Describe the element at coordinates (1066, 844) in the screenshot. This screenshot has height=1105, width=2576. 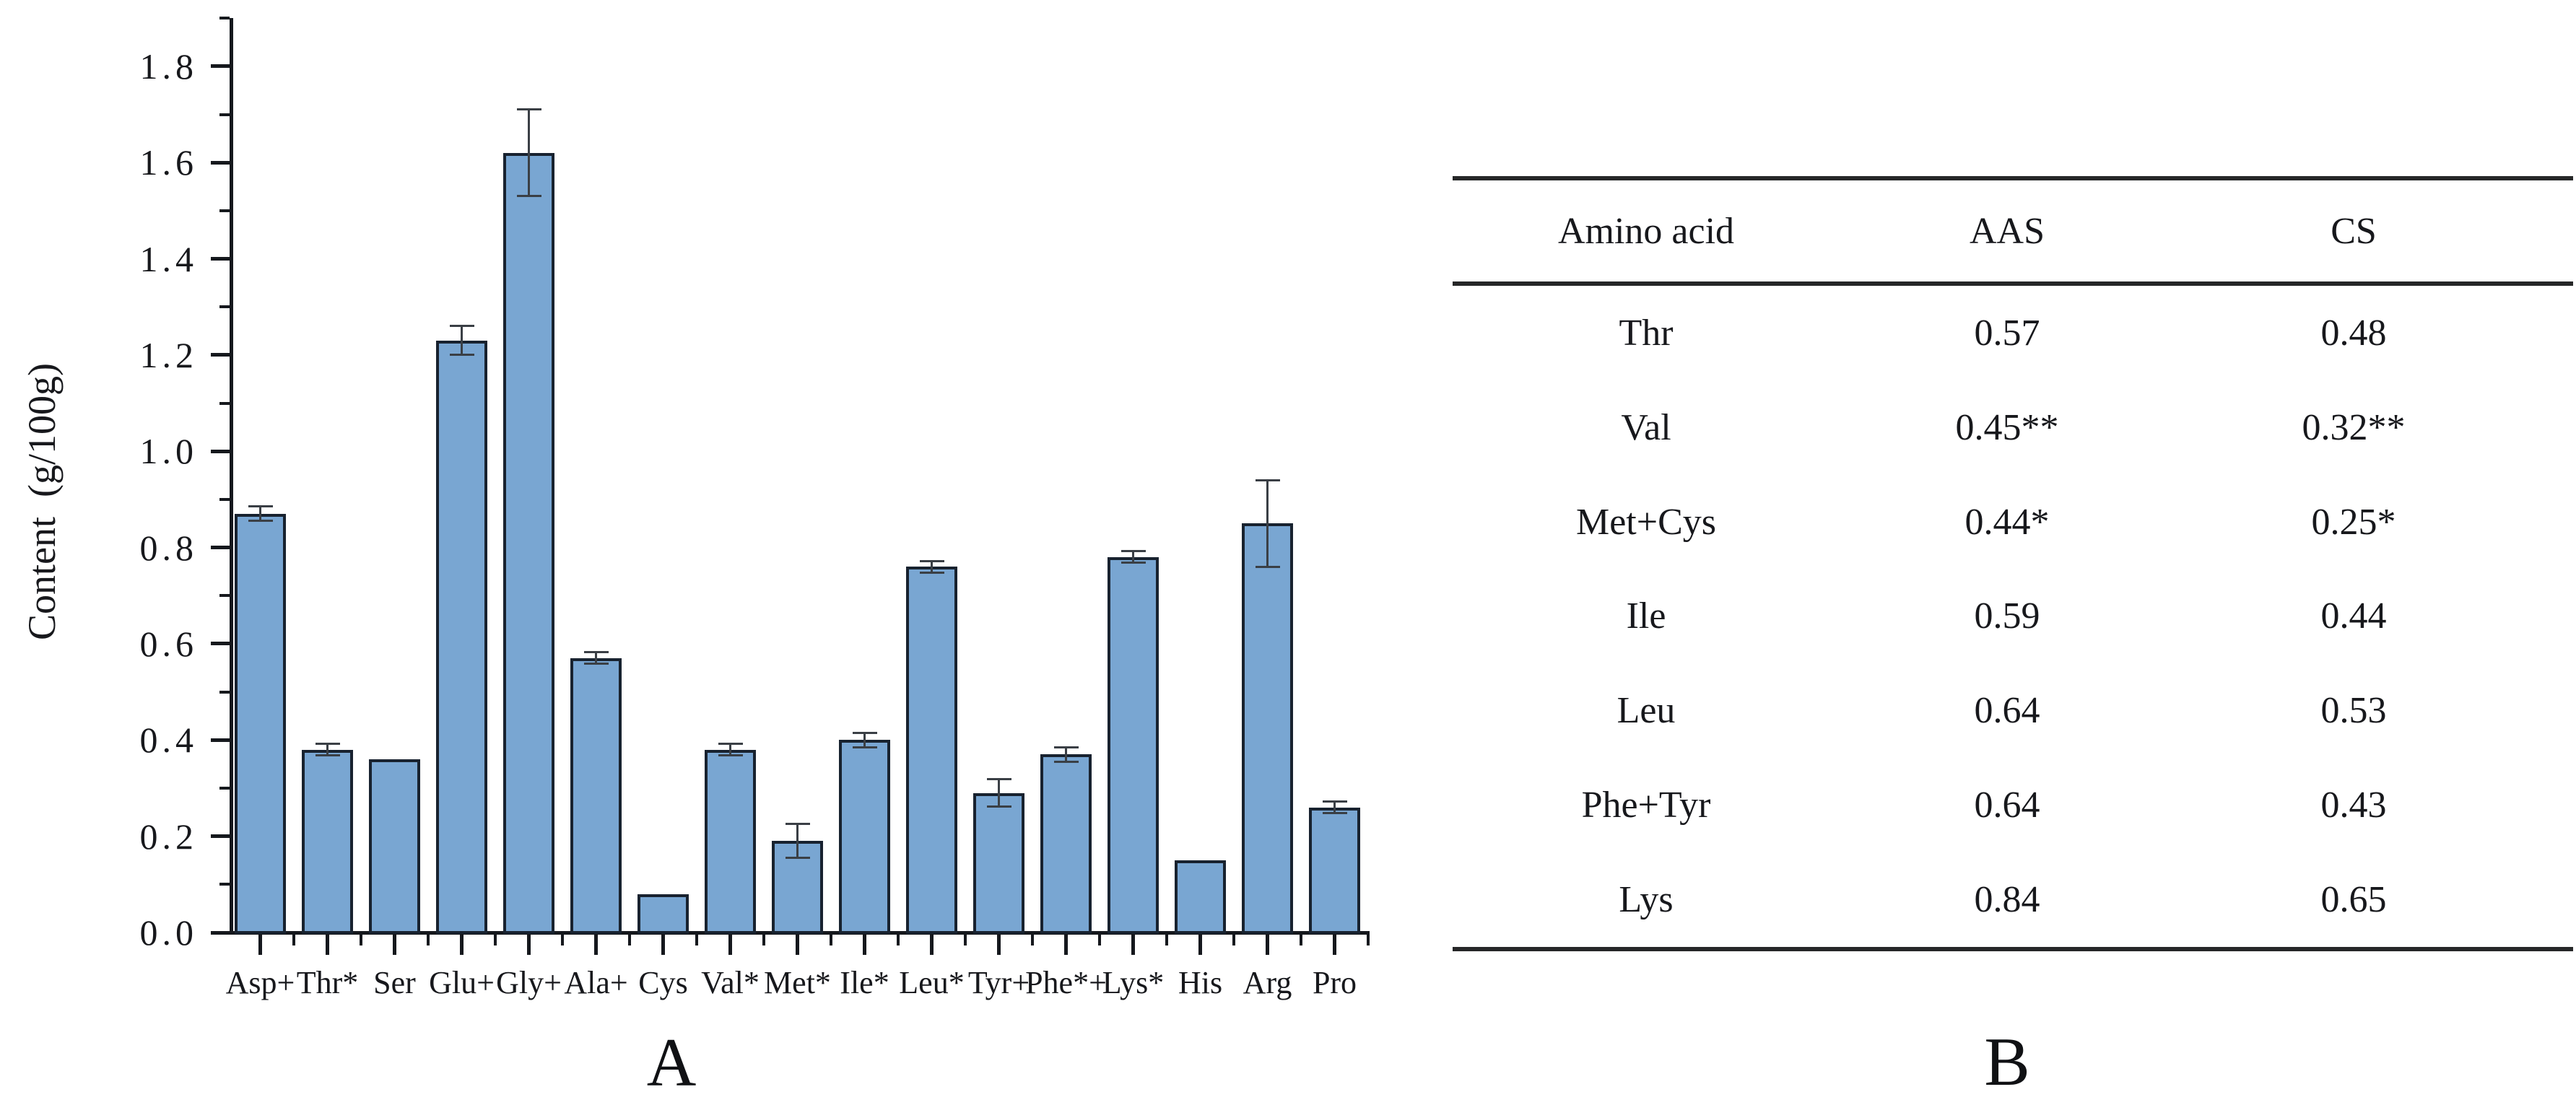
I see `bar-phe` at that location.